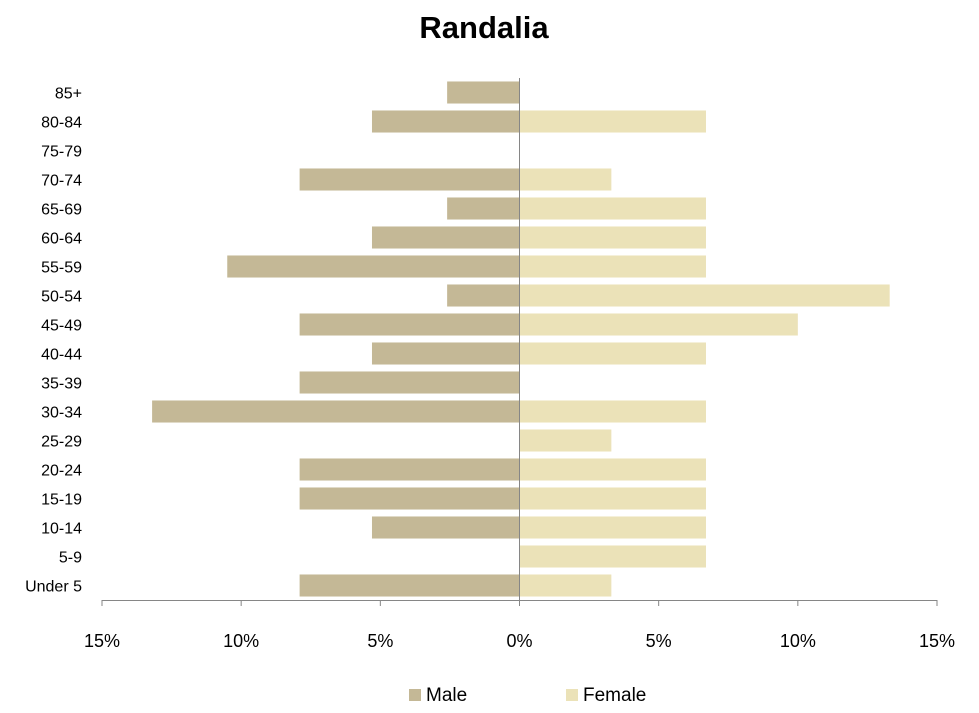 The height and width of the screenshot is (713, 979). What do you see at coordinates (61, 268) in the screenshot?
I see `category-label: 55-59` at bounding box center [61, 268].